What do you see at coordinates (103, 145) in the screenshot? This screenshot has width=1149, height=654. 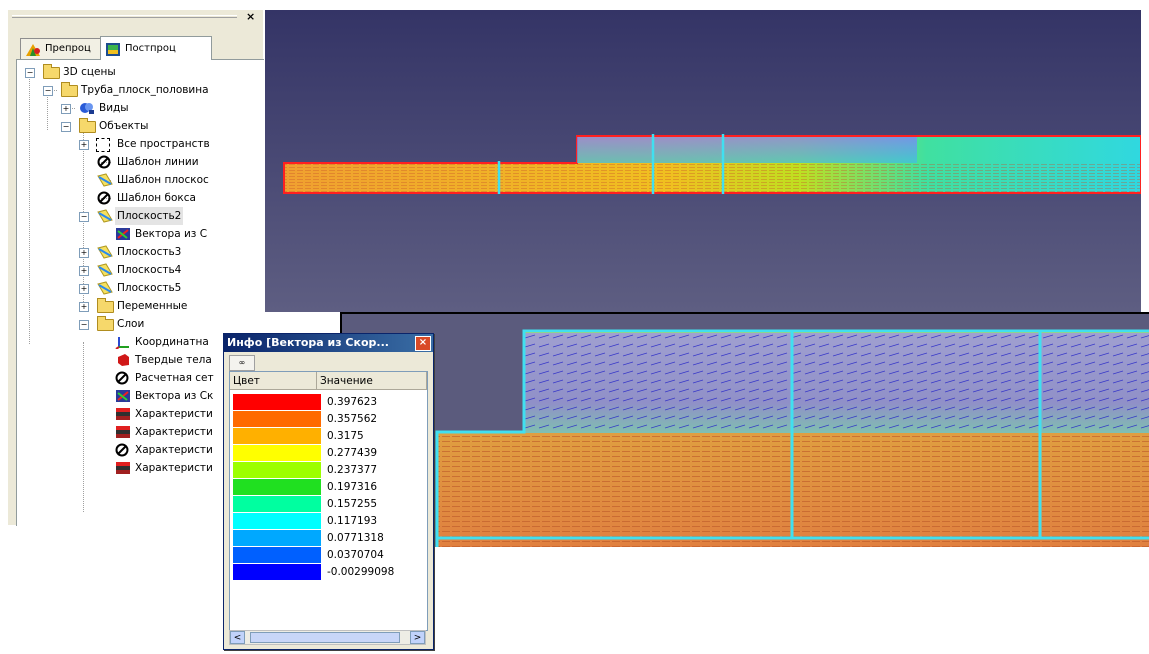 I see `all-spaces-icon` at bounding box center [103, 145].